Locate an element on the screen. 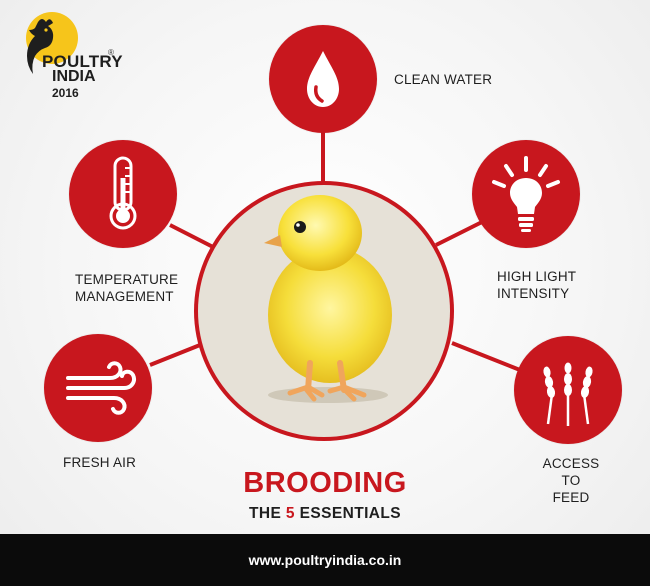 The height and width of the screenshot is (586, 650). registered-mark: ® is located at coordinates (111, 52).